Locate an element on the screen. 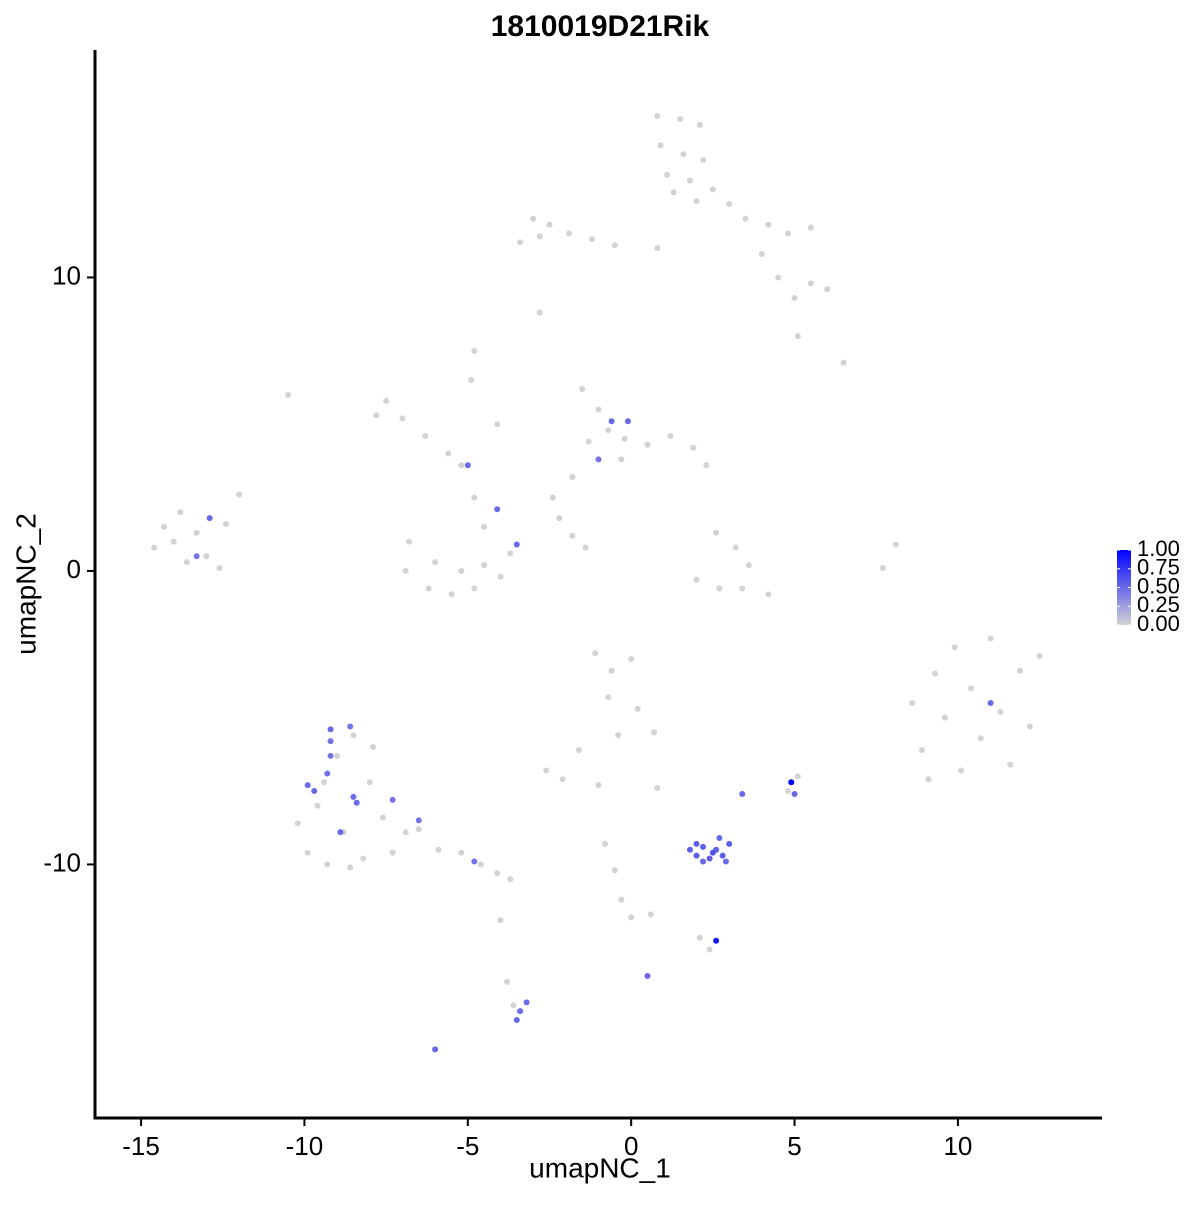  y-axis-title: umapNC_2 is located at coordinates (25, 584).